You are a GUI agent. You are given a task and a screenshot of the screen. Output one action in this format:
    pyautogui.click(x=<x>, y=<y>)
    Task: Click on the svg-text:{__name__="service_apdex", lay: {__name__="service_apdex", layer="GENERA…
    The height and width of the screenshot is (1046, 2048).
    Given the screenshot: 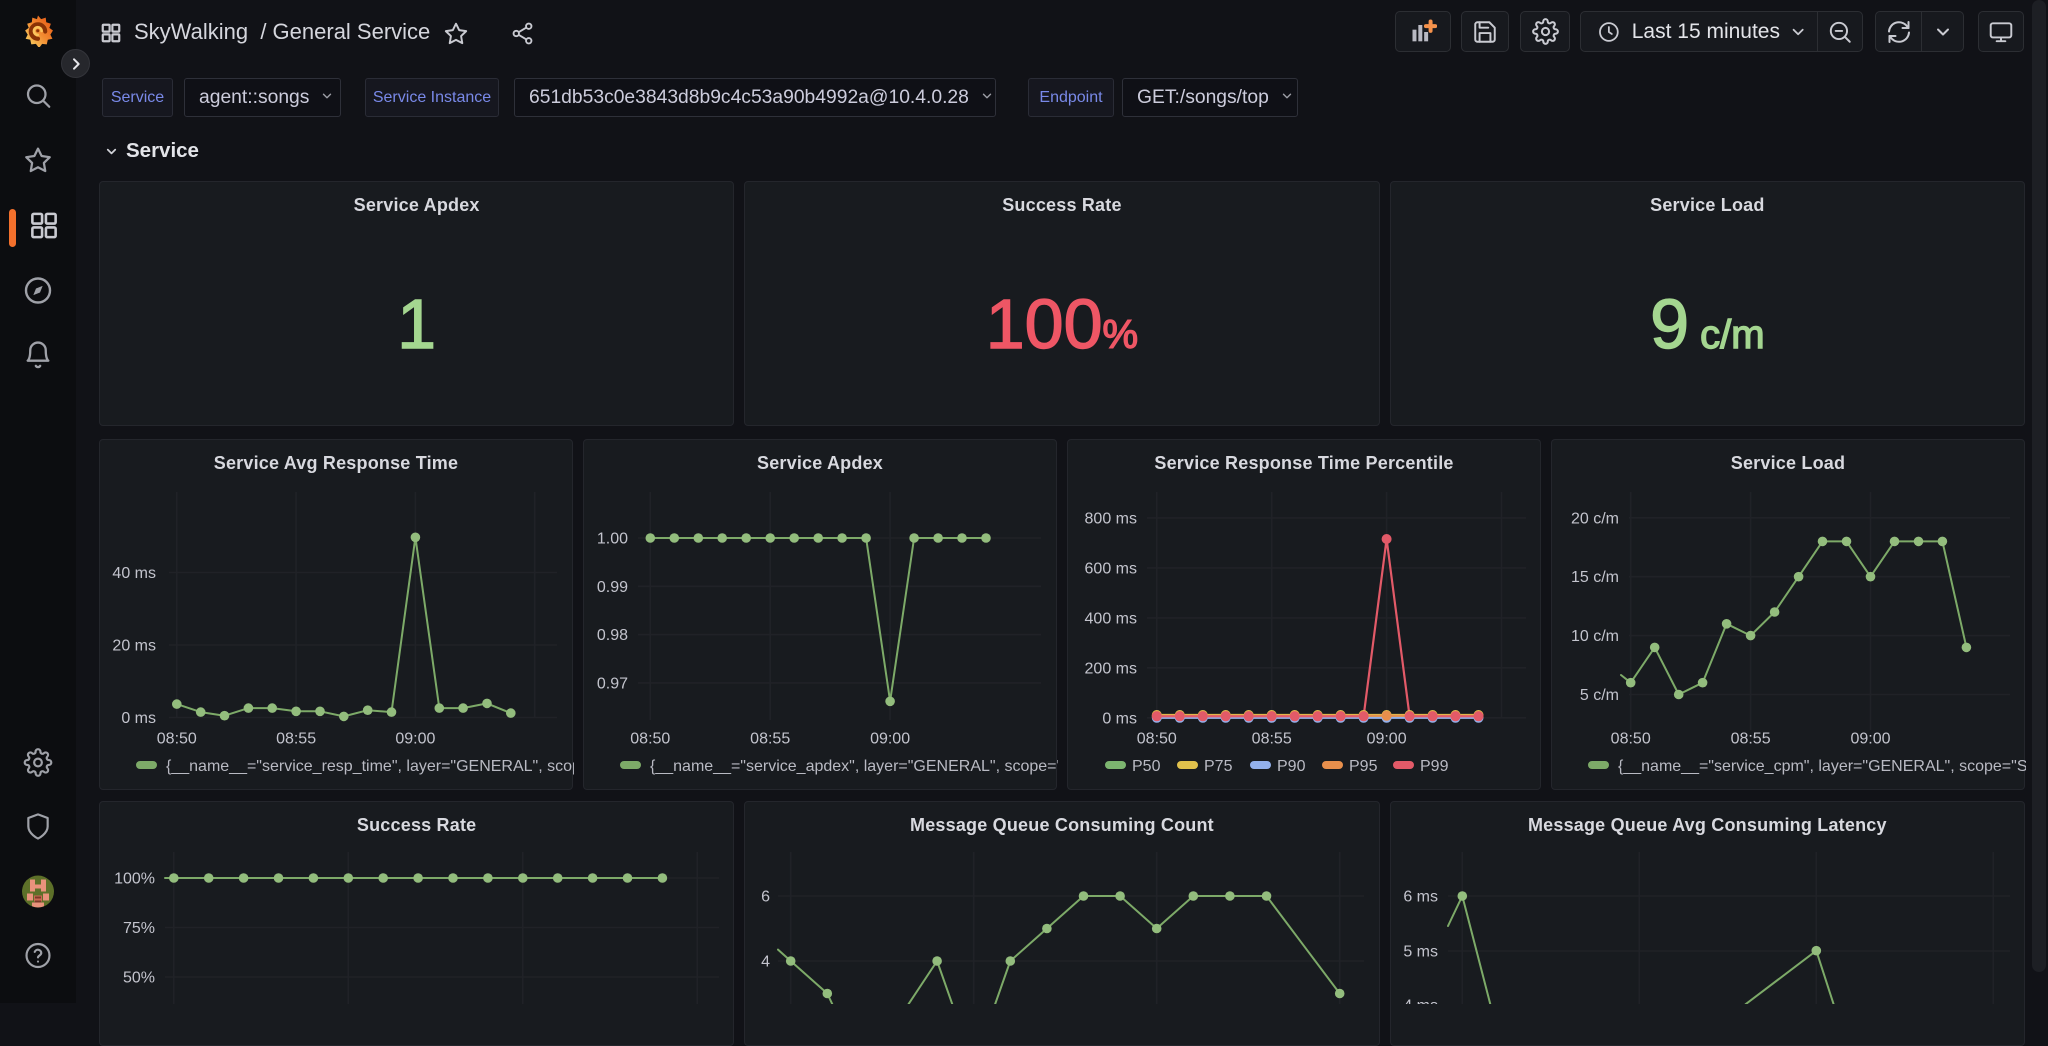 What is the action you would take?
    pyautogui.click(x=854, y=766)
    